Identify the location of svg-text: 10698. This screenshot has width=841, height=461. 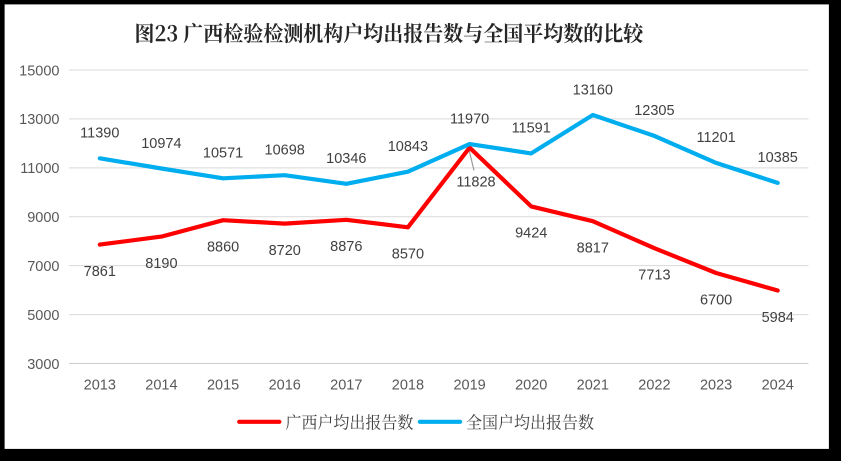
(285, 151).